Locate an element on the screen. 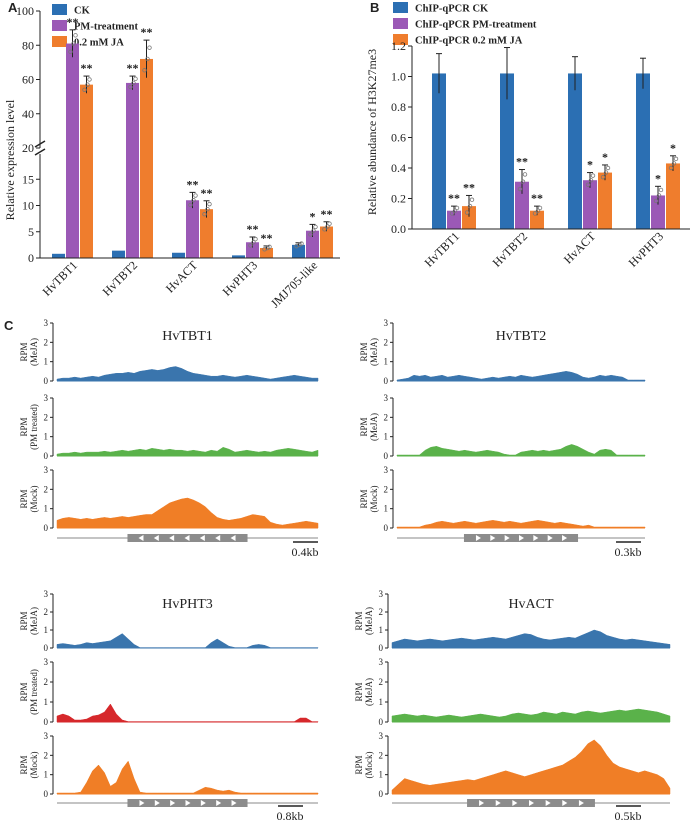 The image size is (691, 826). panel-letter-a: A is located at coordinates (13, 7).